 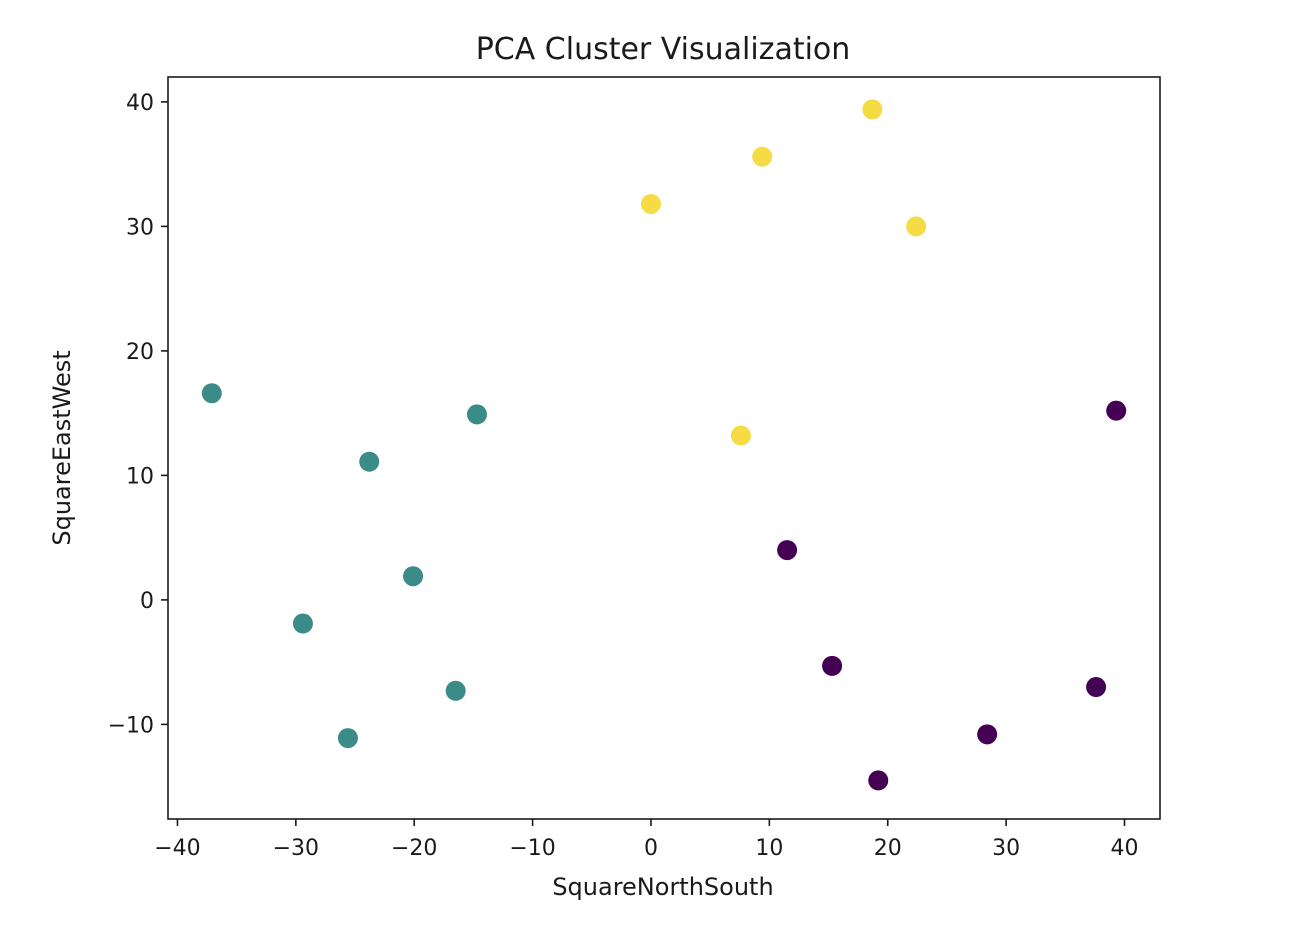 I want to click on x-tick-label: −40, so click(x=177, y=848).